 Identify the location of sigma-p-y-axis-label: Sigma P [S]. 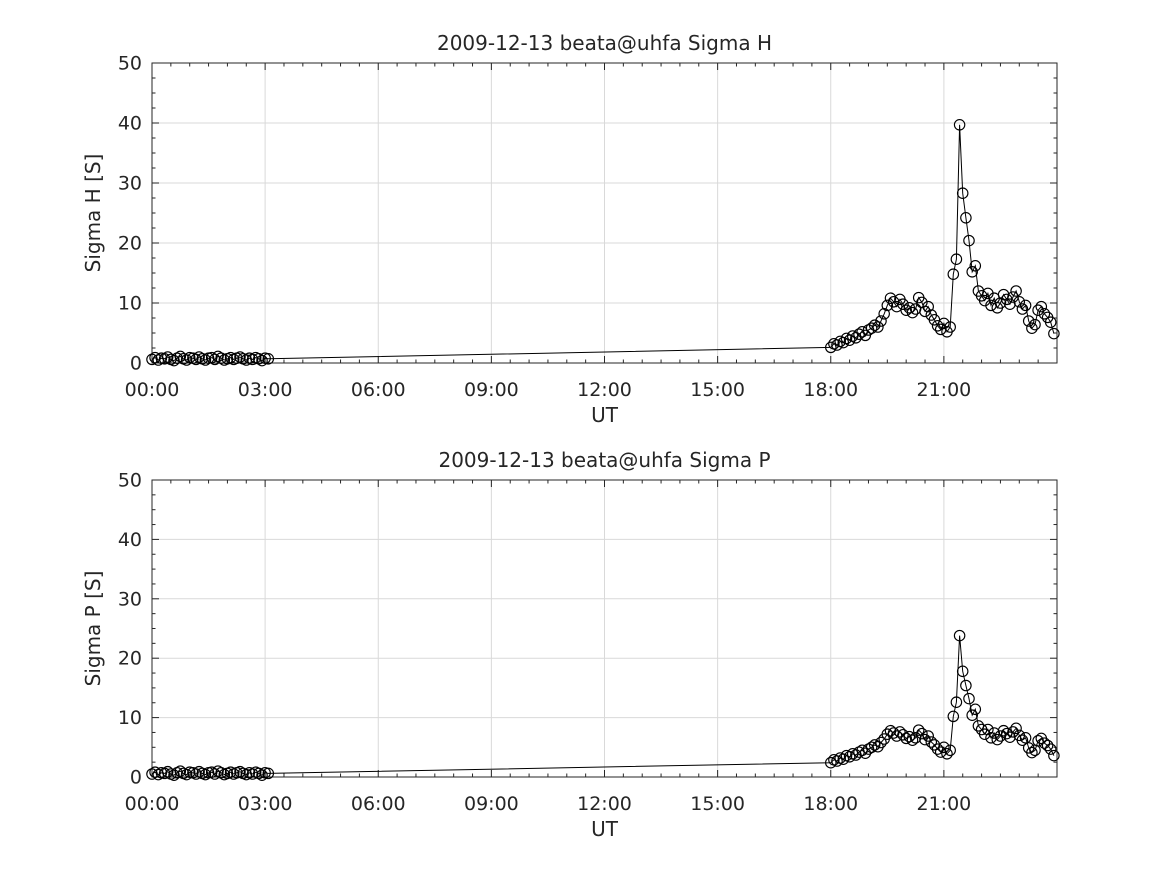
(93, 629).